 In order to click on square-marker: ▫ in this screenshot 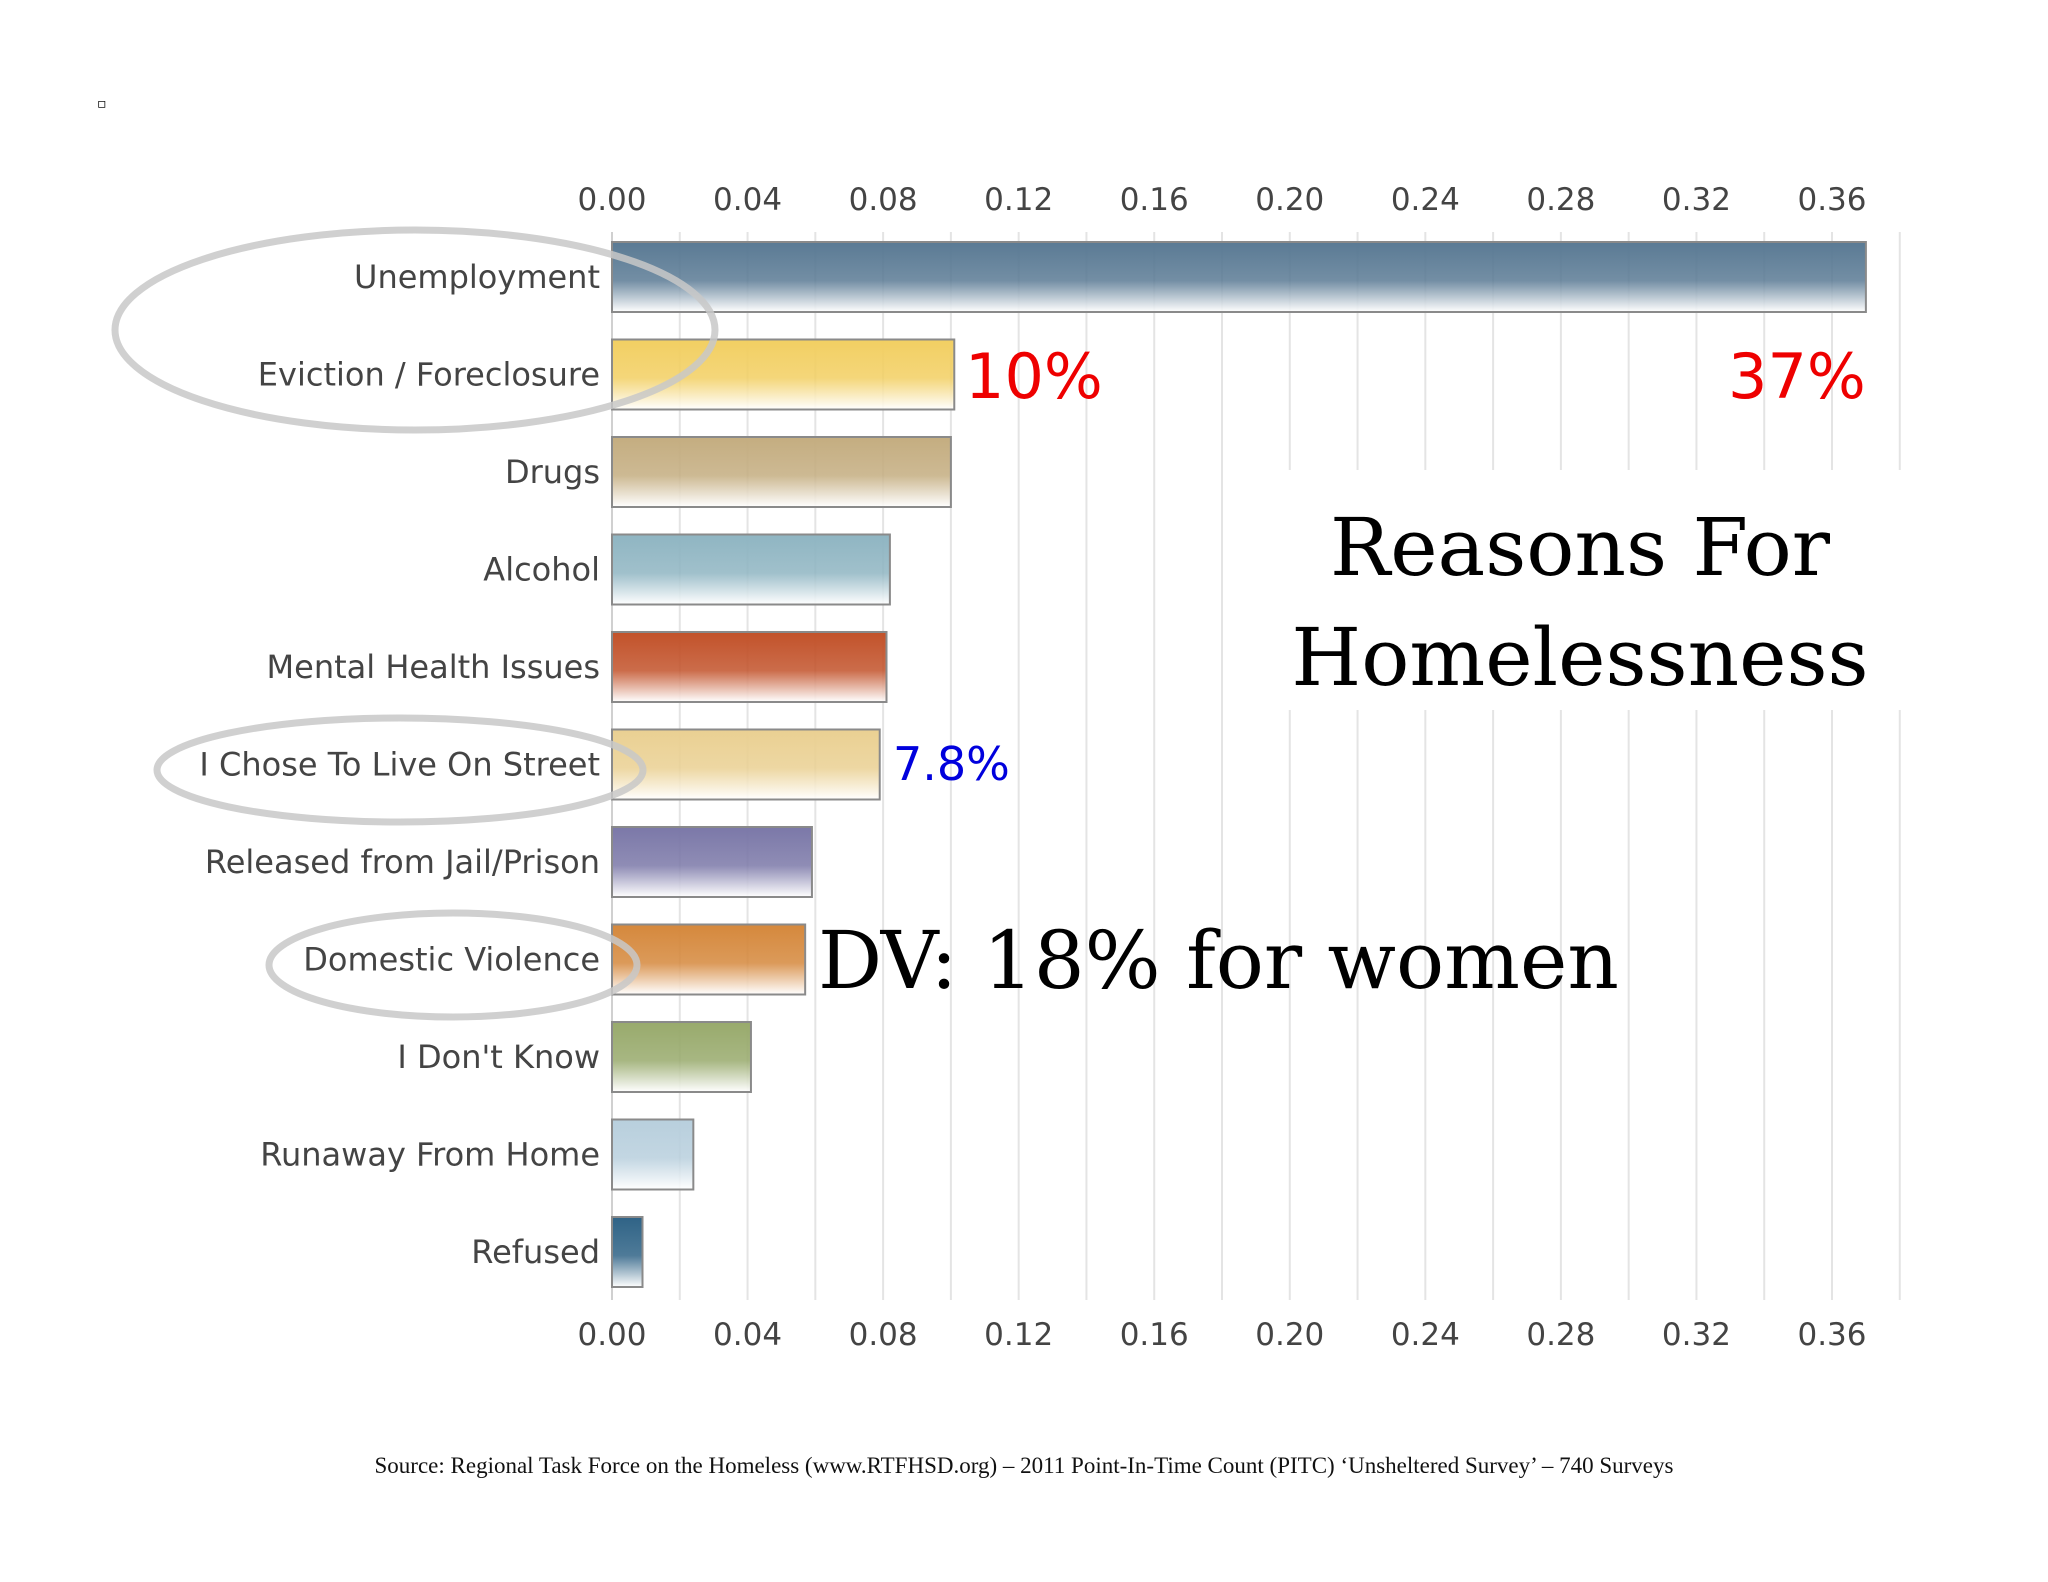, I will do `click(102, 104)`.